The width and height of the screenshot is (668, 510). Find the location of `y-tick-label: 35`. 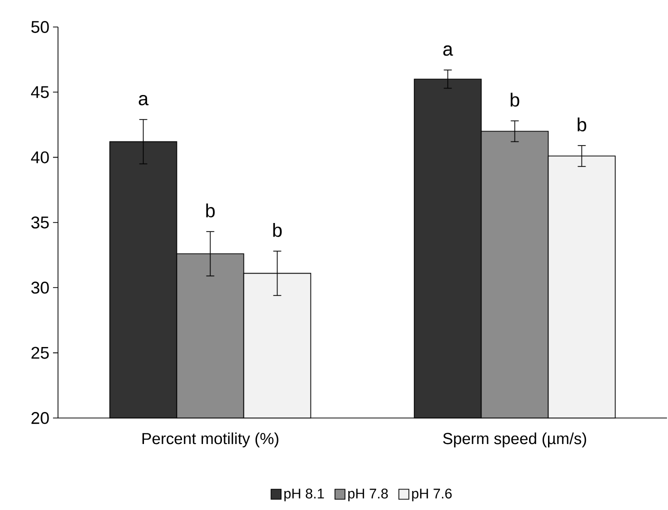

y-tick-label: 35 is located at coordinates (40, 222).